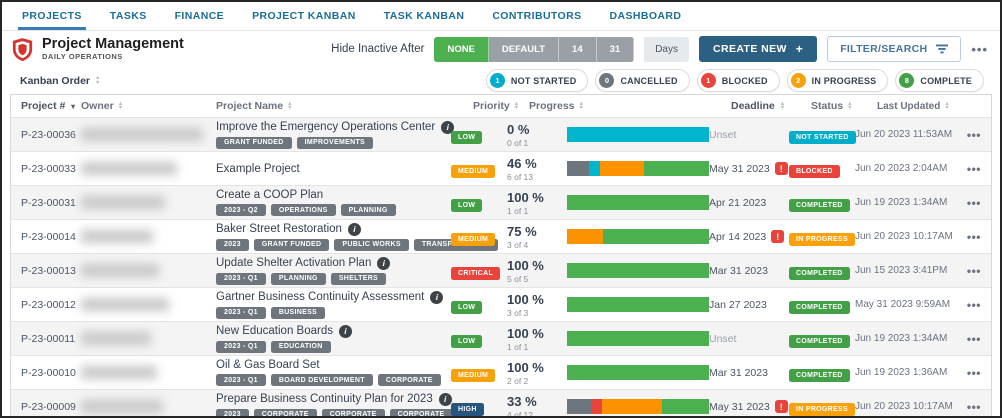 This screenshot has width=1002, height=418. I want to click on last-updated: Jun 20 2023 10:17AM, so click(904, 406).